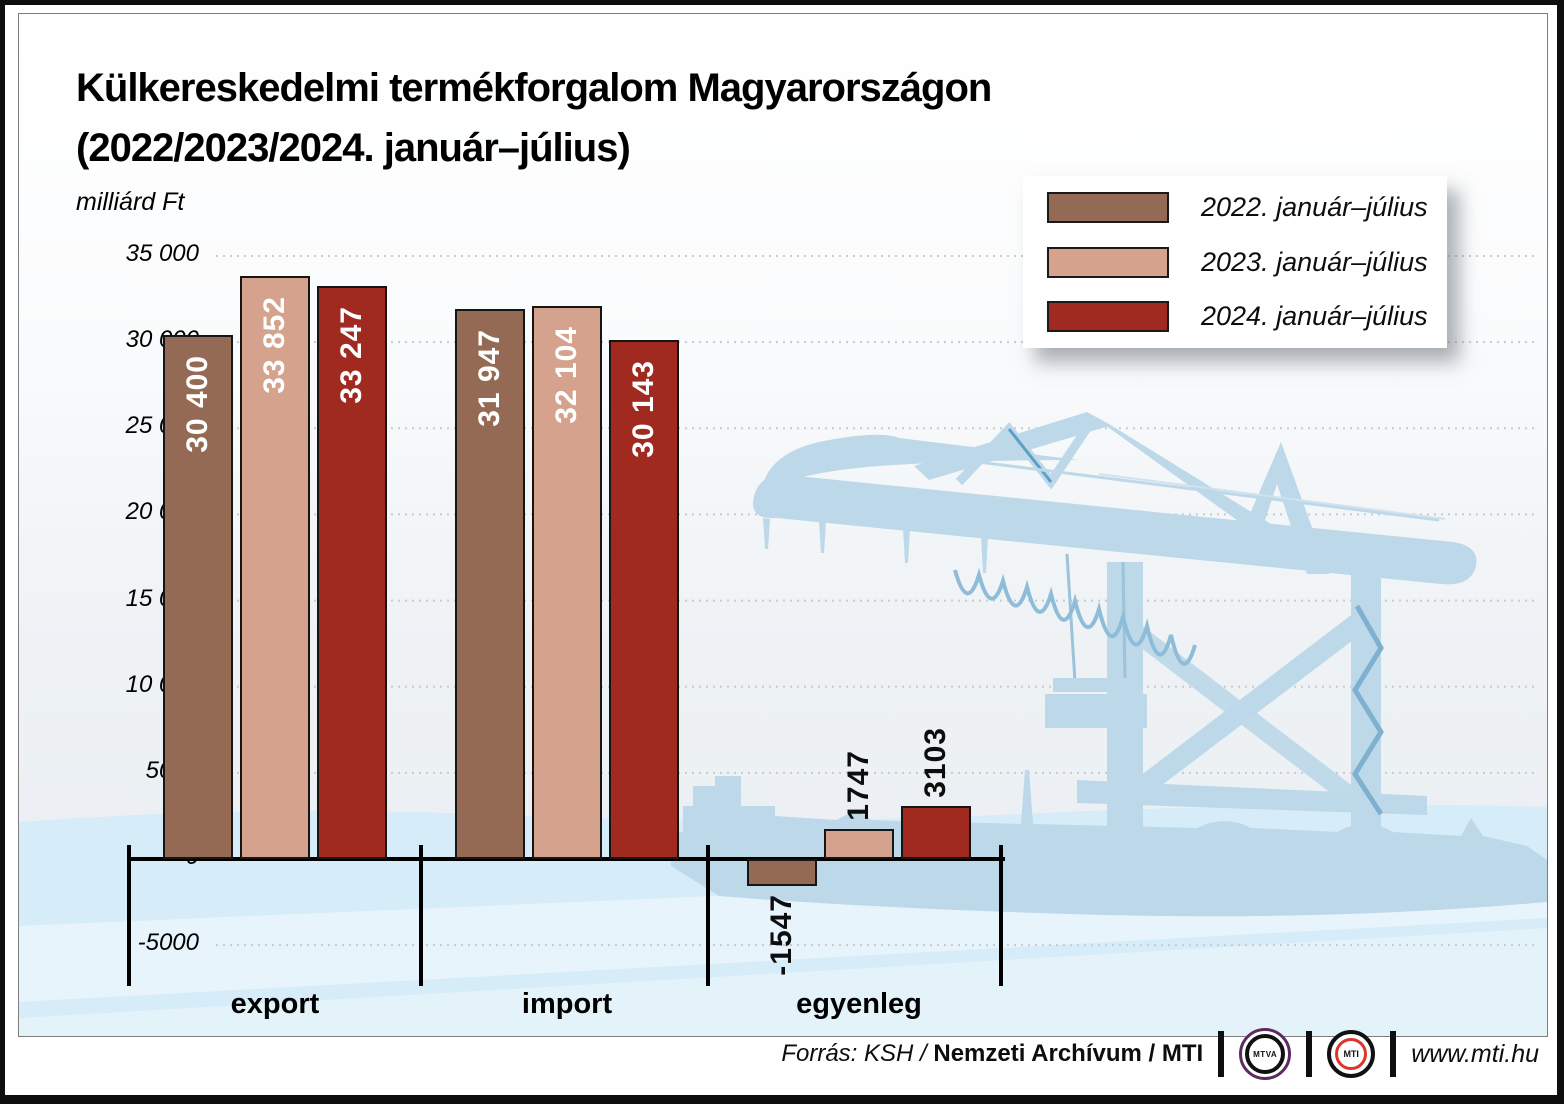 The image size is (1564, 1104). Describe the element at coordinates (1475, 1053) in the screenshot. I see `website-url: www.mti.hu` at that location.